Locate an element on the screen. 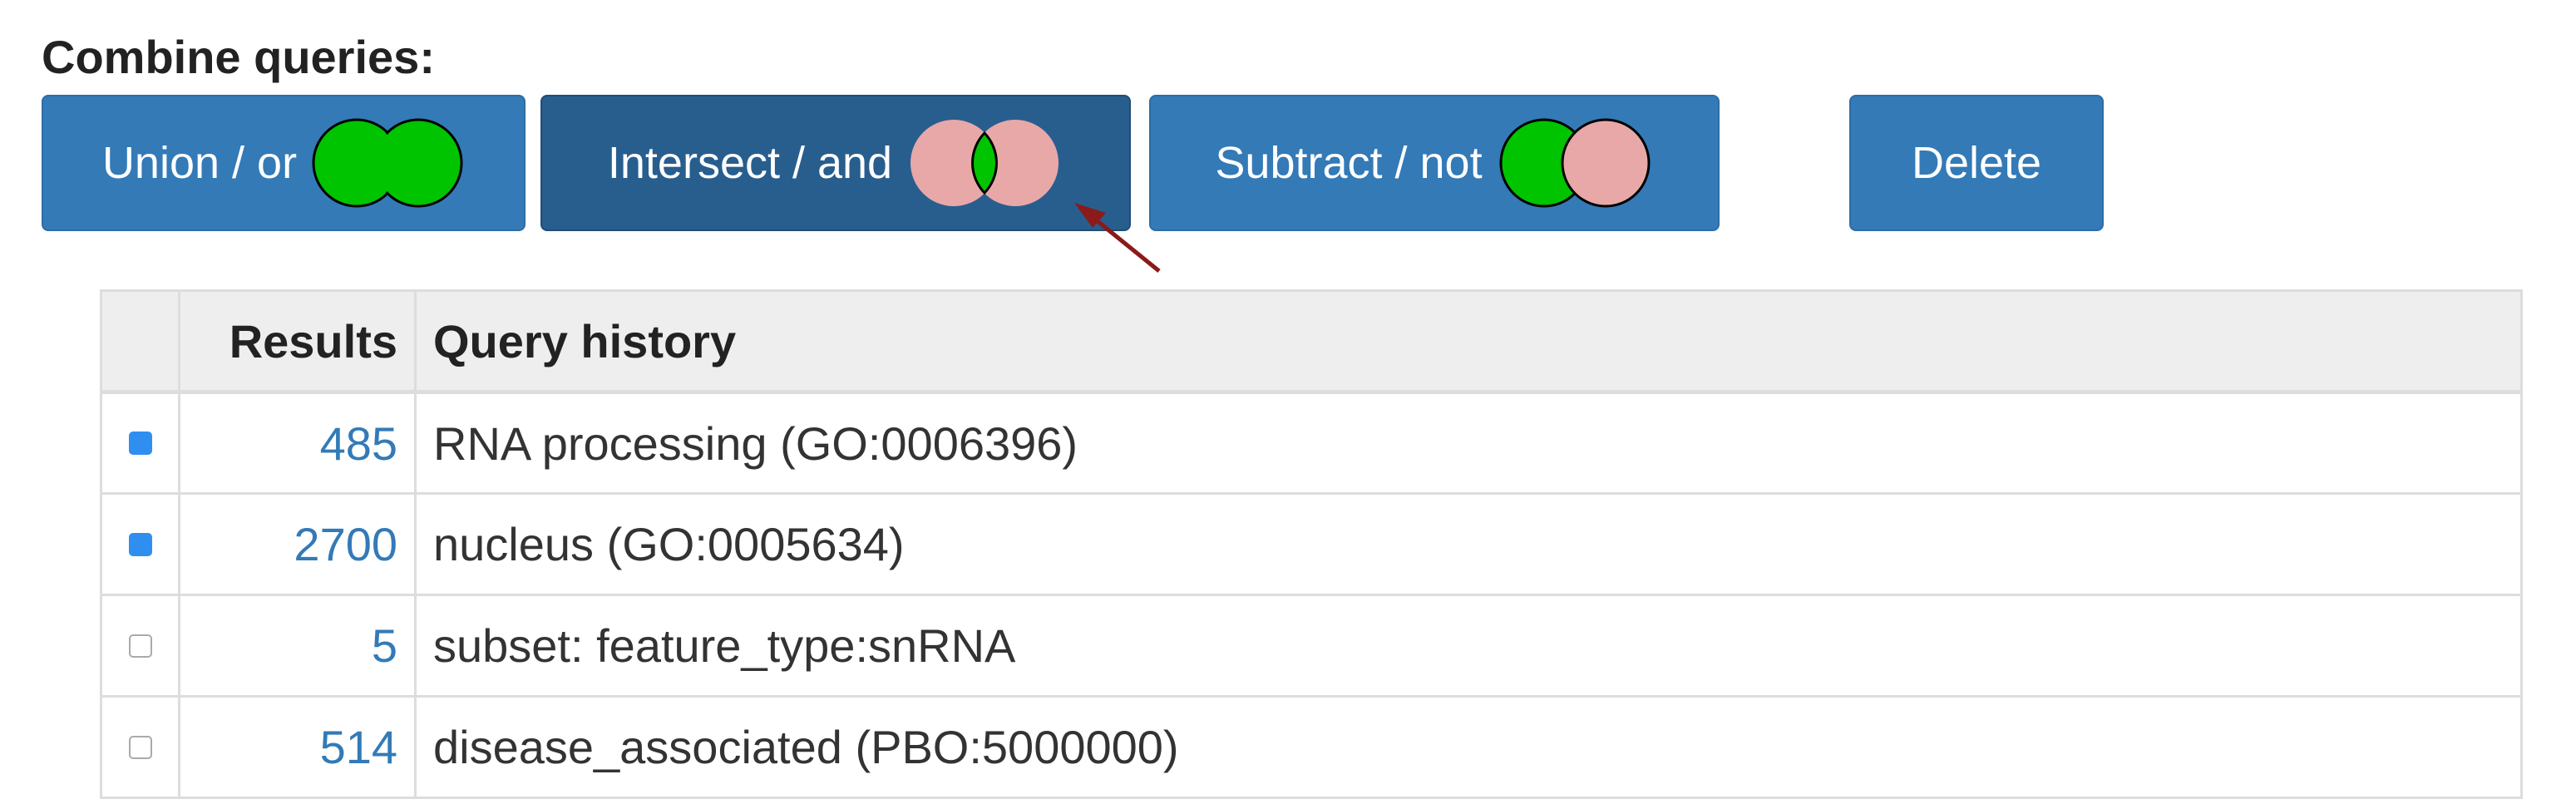 The image size is (2576, 799). table-row: 485 RNA processing (GO:0006396) is located at coordinates (1311, 443).